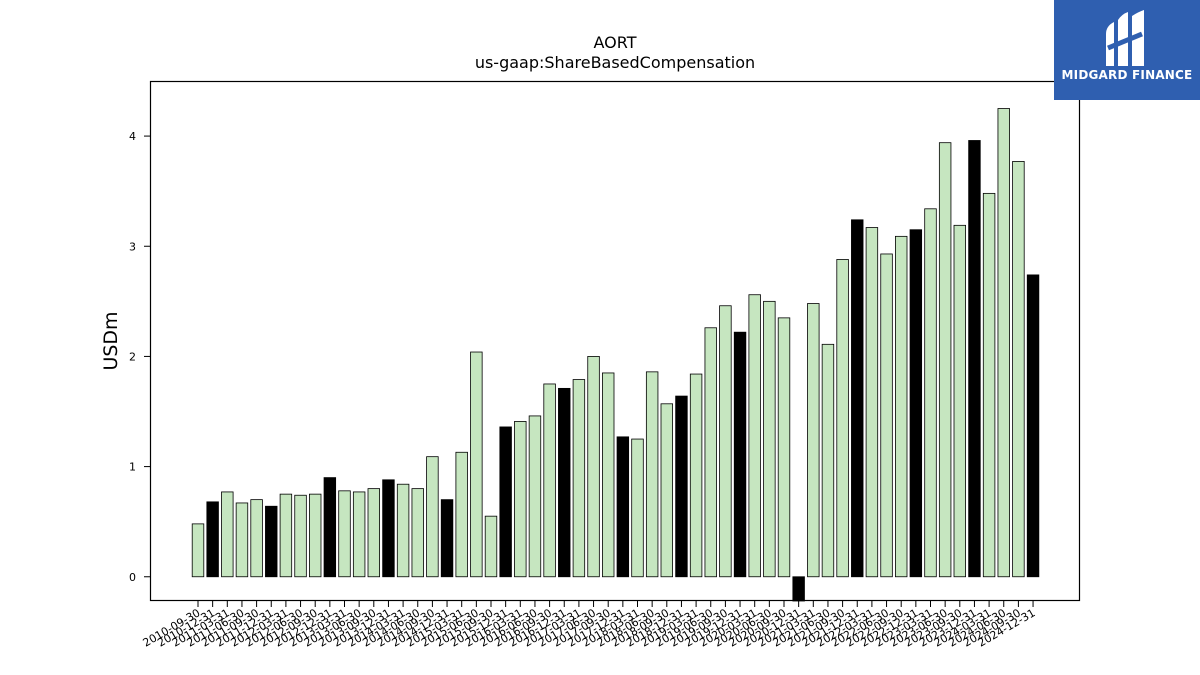  Describe the element at coordinates (132, 356) in the screenshot. I see `y-tick-label: 2` at that location.